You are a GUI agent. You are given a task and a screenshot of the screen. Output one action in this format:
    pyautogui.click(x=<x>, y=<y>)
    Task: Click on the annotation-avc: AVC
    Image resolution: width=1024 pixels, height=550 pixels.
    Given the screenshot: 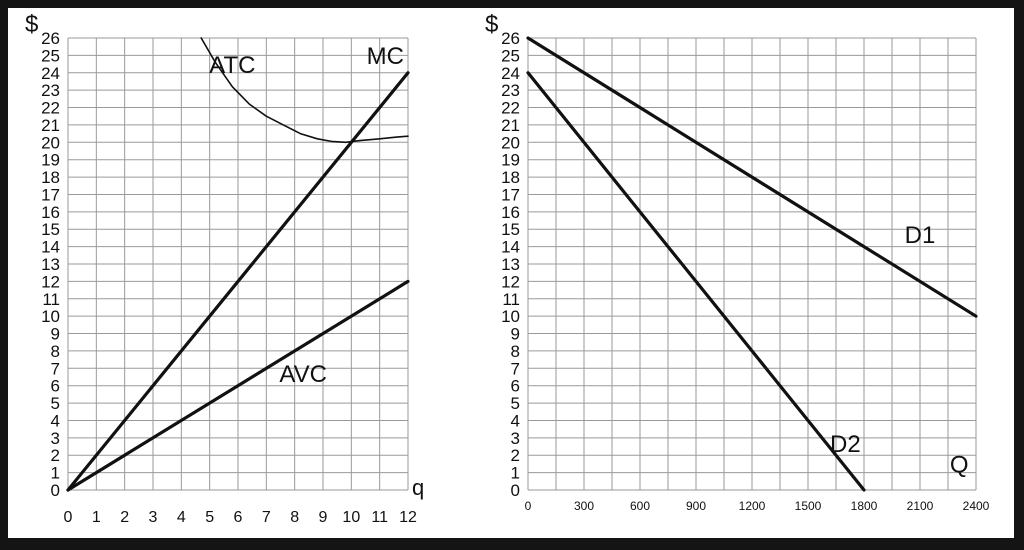 What is the action you would take?
    pyautogui.click(x=303, y=374)
    